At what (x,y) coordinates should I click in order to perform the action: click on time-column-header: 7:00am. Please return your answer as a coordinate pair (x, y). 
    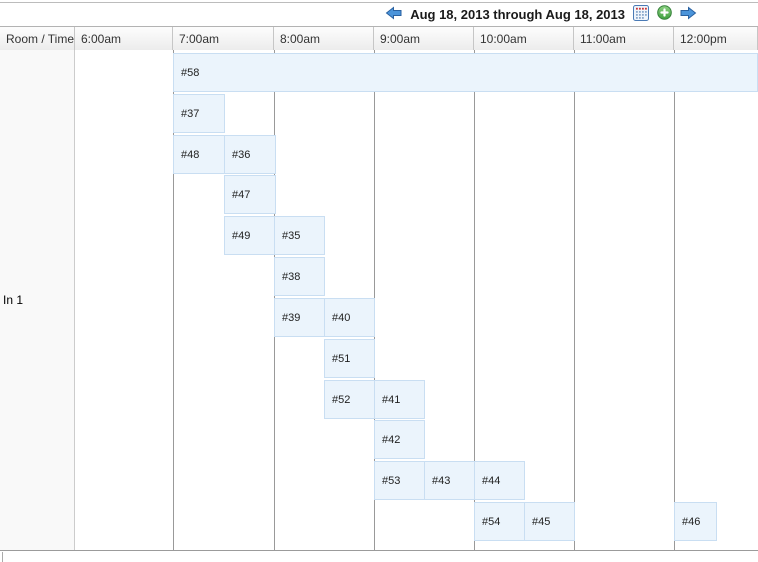
    Looking at the image, I should click on (223, 38).